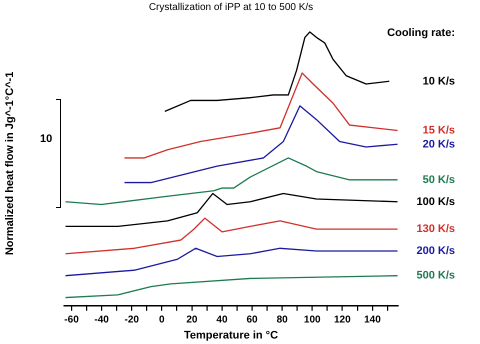 This screenshot has height=344, width=480. Describe the element at coordinates (373, 320) in the screenshot. I see `x-tick-label: 140` at that location.